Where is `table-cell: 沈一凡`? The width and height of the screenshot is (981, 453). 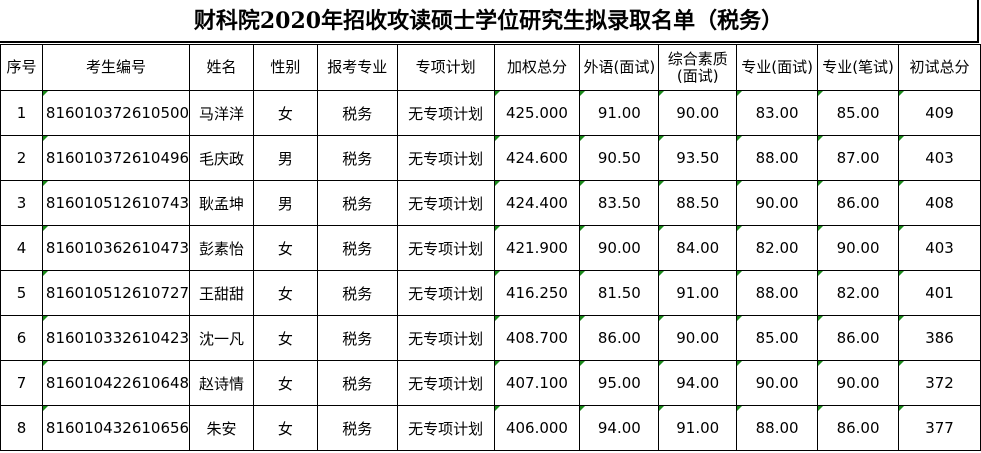 table-cell: 沈一凡 is located at coordinates (221, 338).